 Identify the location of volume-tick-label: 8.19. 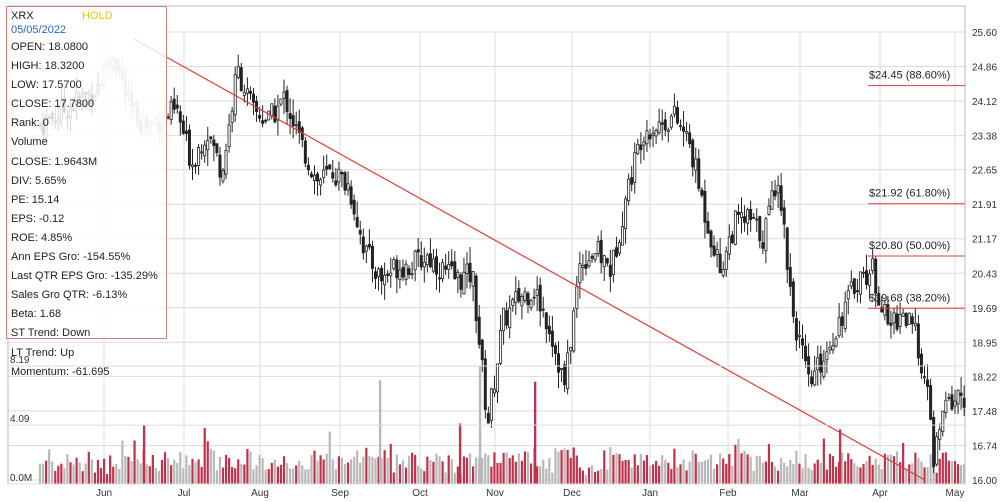
(20, 360).